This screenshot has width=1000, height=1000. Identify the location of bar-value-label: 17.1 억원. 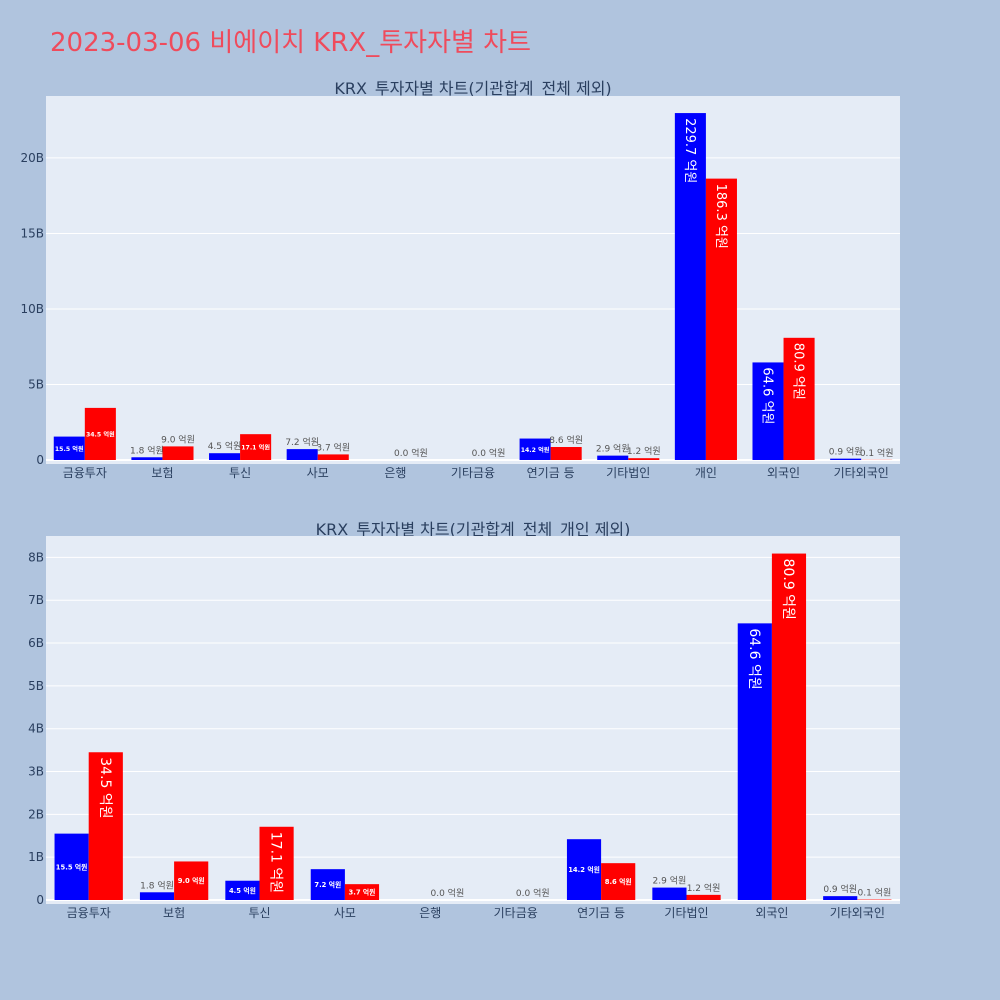
(255, 448).